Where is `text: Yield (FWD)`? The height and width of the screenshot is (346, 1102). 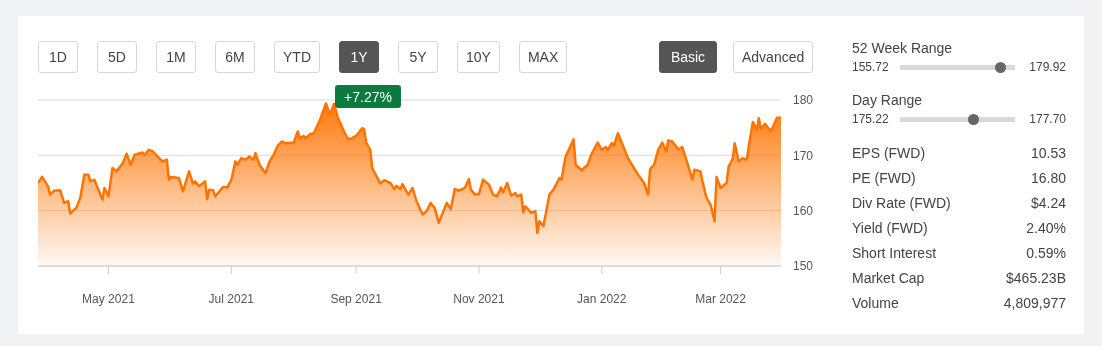
text: Yield (FWD) is located at coordinates (890, 229).